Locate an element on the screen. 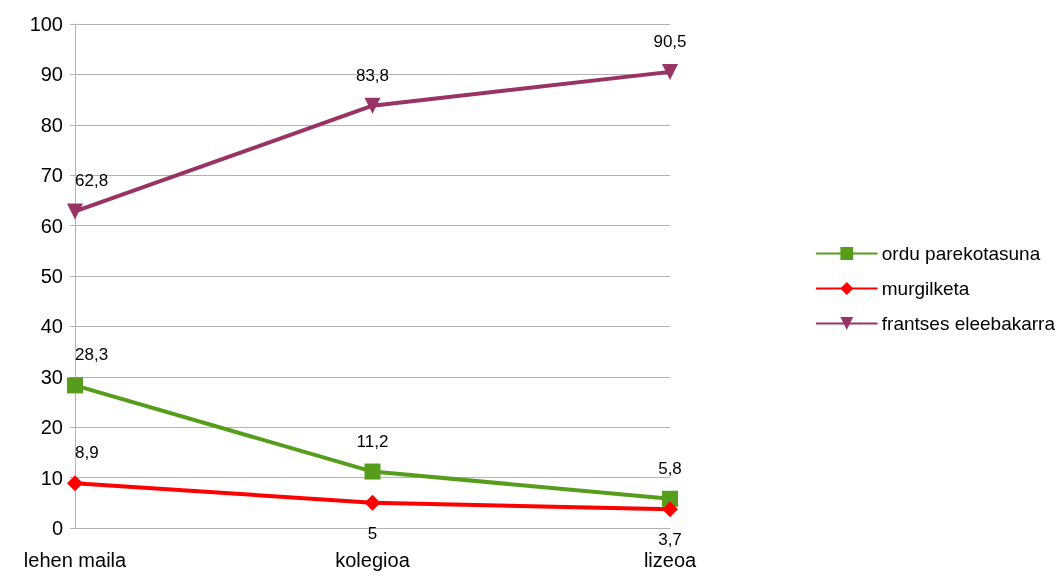 The height and width of the screenshot is (577, 1064). data-label: 8,9 is located at coordinates (87, 453).